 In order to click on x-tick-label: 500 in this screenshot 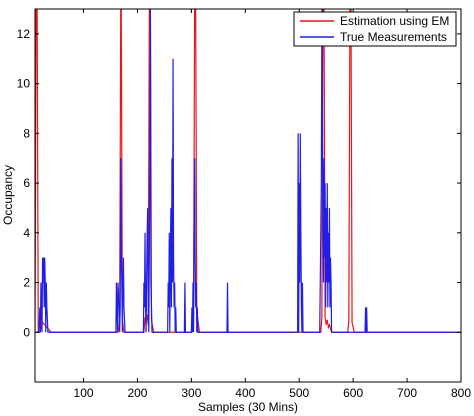, I will do `click(299, 393)`.